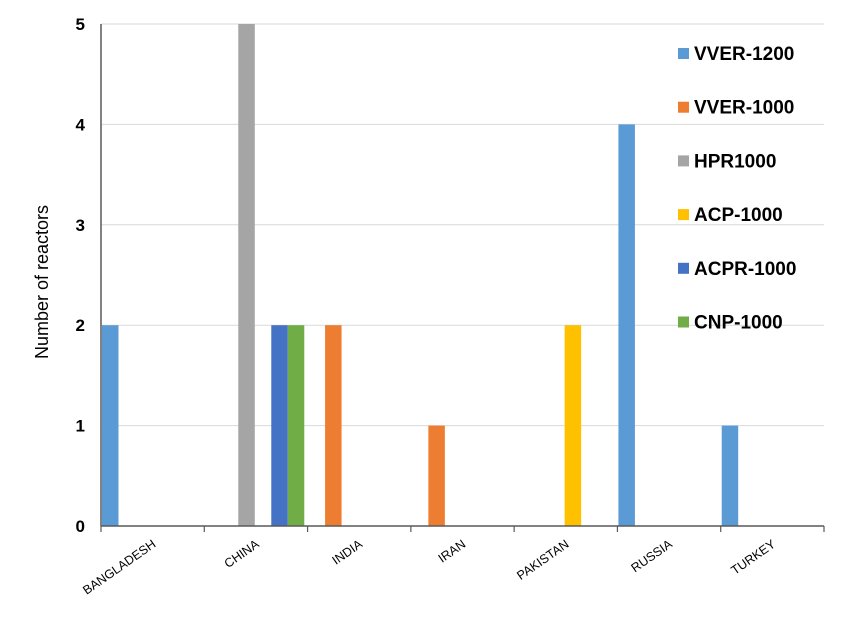  What do you see at coordinates (242, 554) in the screenshot?
I see `x-tick-label: CHINA` at bounding box center [242, 554].